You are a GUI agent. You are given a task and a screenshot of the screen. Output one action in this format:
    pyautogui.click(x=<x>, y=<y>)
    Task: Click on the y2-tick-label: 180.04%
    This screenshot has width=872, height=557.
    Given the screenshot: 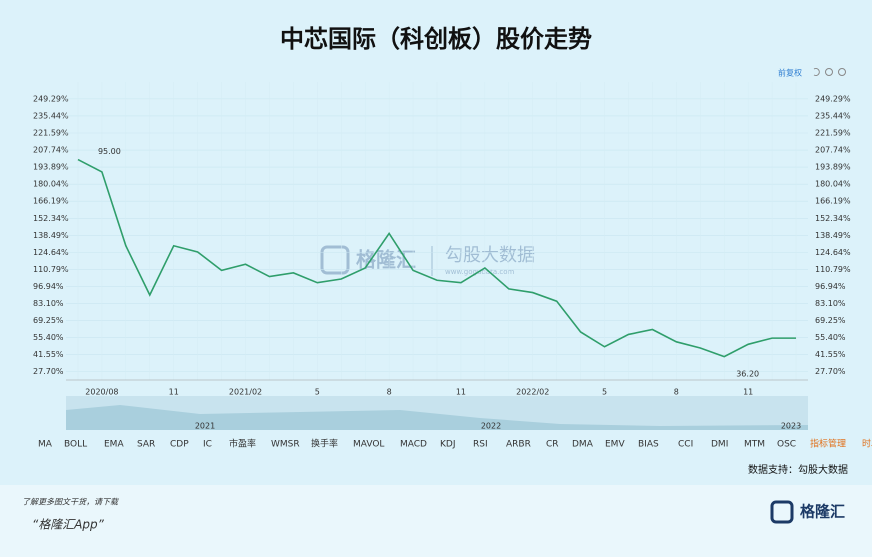 What is the action you would take?
    pyautogui.click(x=833, y=184)
    